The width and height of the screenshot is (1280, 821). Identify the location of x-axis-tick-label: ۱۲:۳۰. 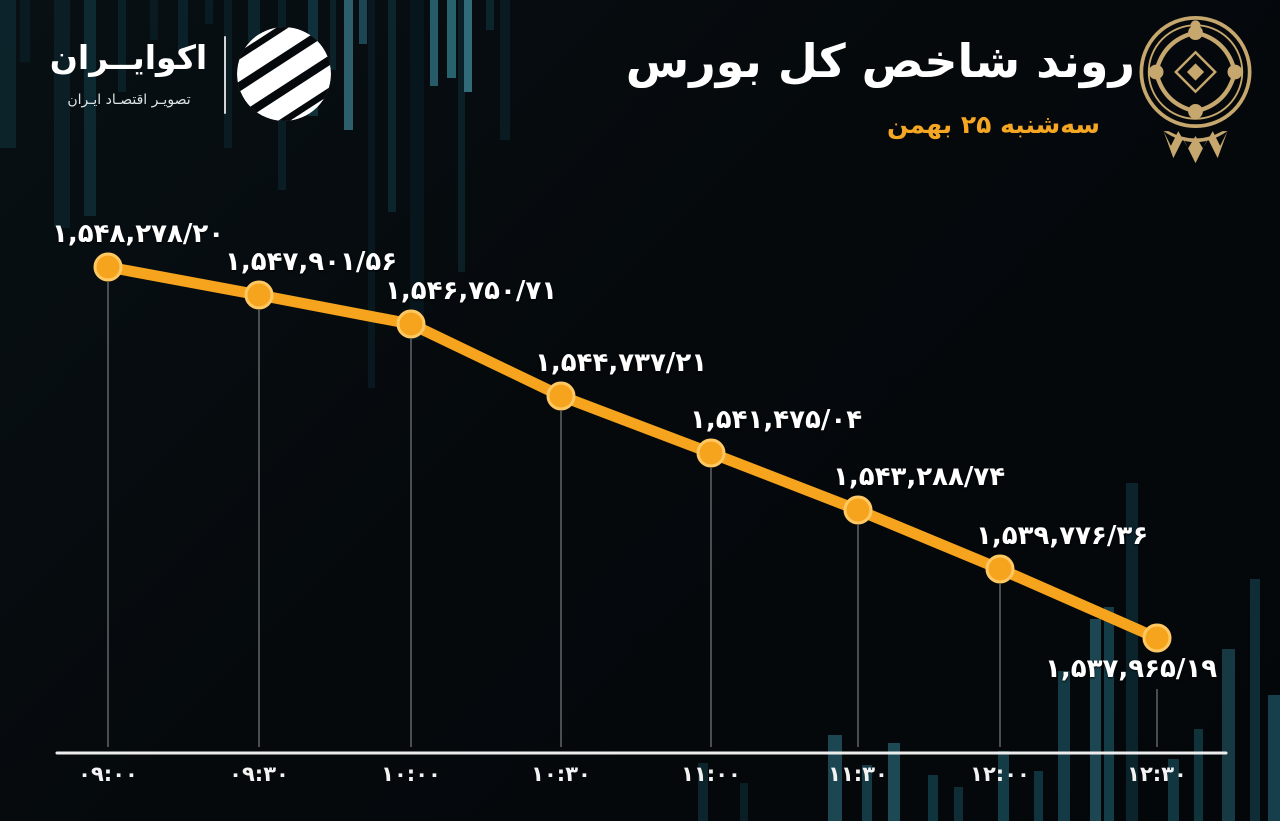
(1157, 774).